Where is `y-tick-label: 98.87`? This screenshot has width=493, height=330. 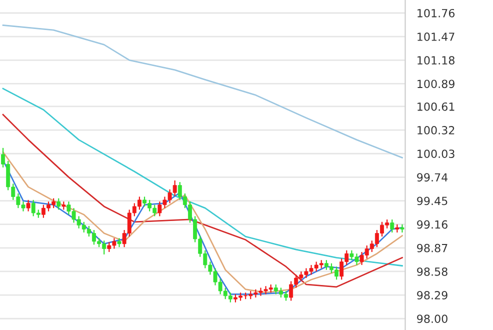
y-tick-label: 98.87 is located at coordinates (432, 248).